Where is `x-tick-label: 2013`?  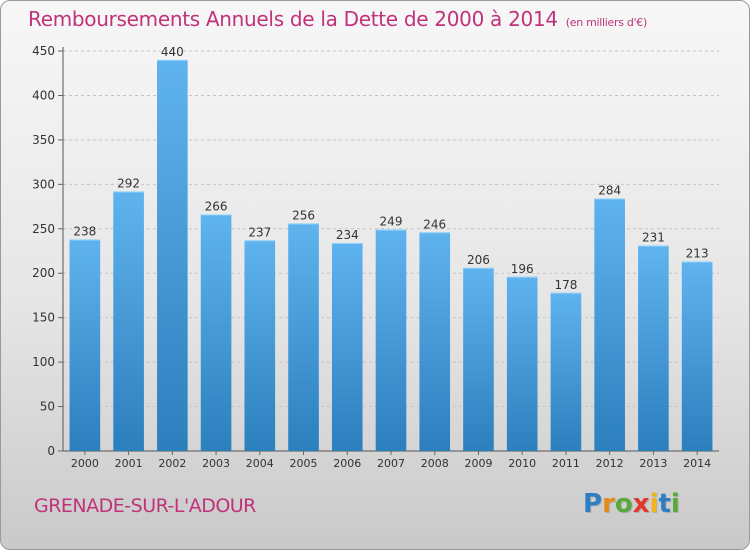 x-tick-label: 2013 is located at coordinates (653, 463).